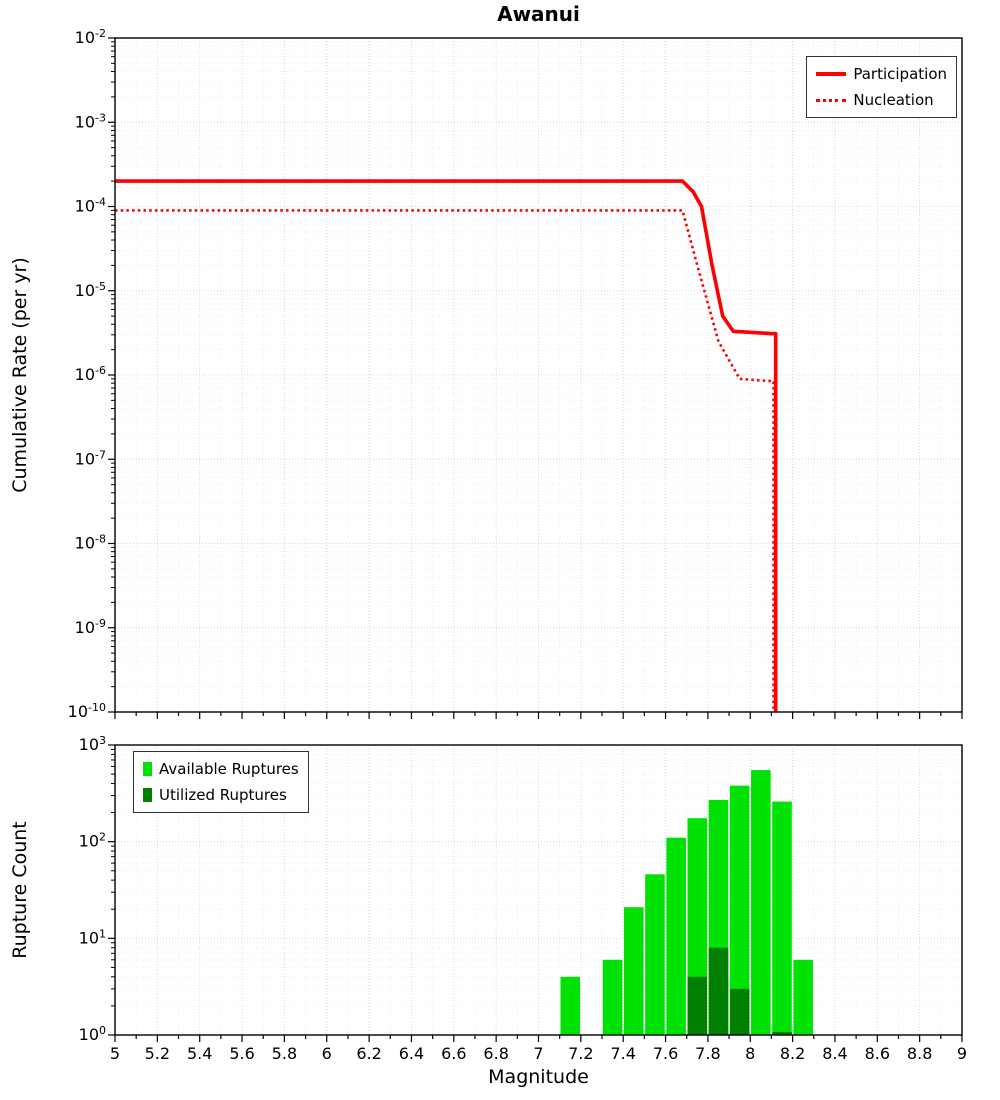 The height and width of the screenshot is (1100, 1000). I want to click on x-tick-label: 5.2, so click(157, 1053).